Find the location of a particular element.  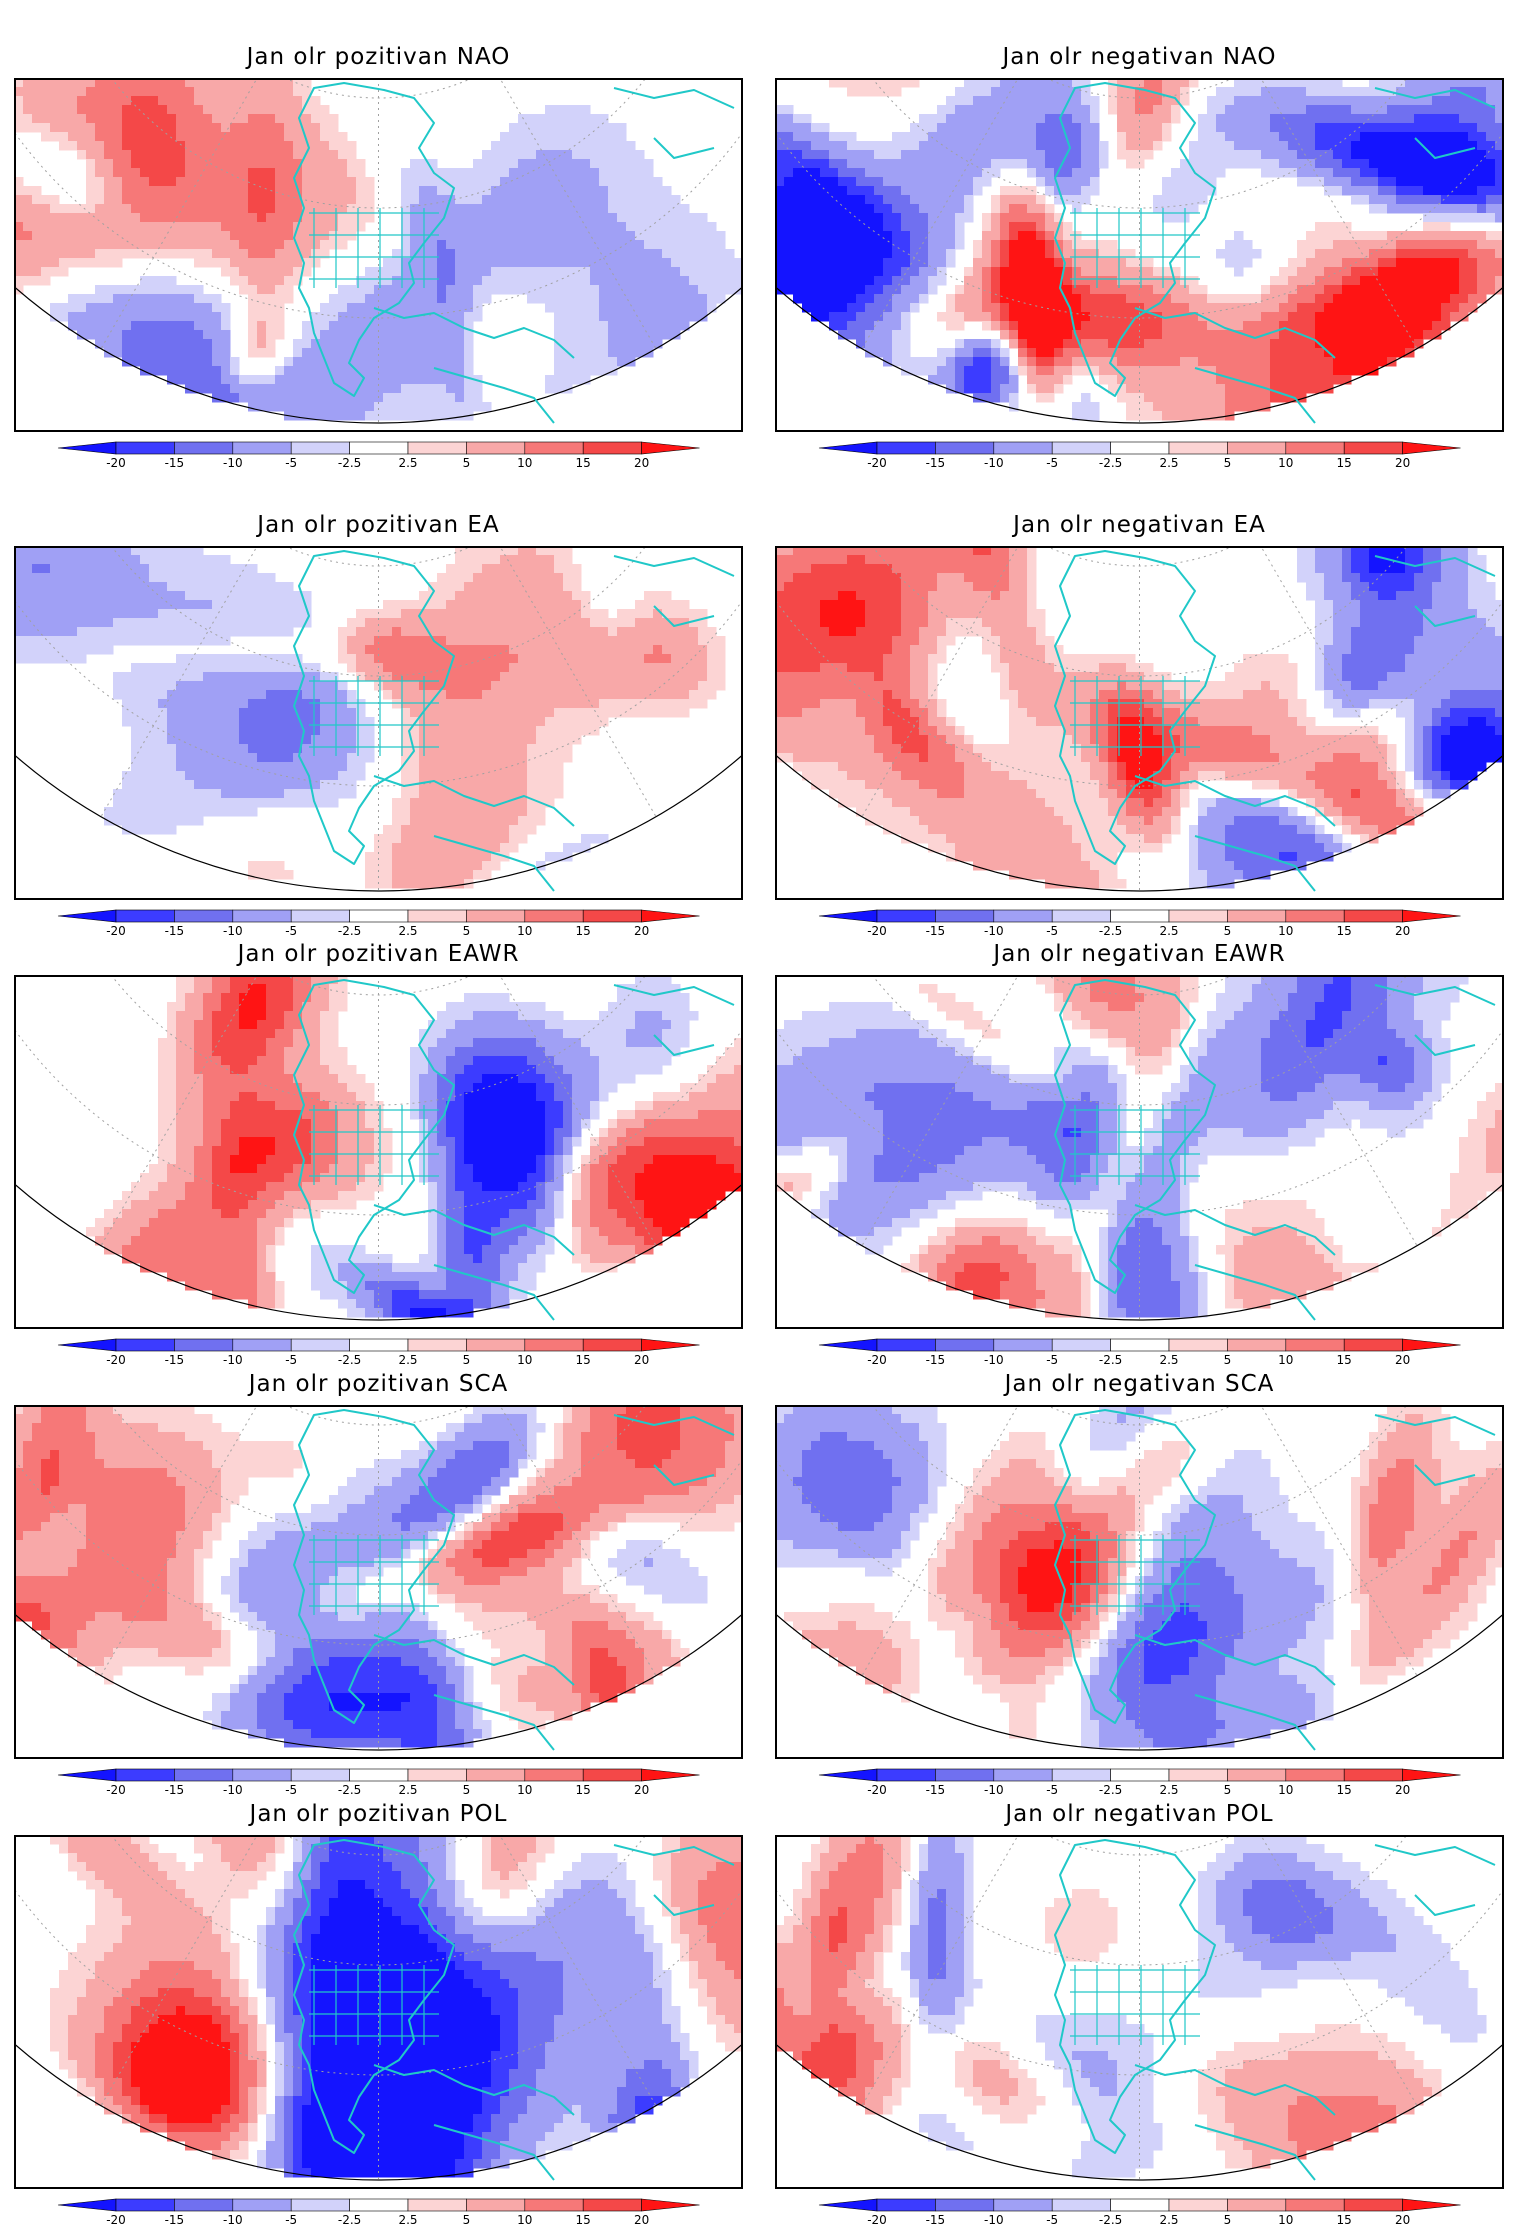

panel-title: Jan olr pozitivan NAO is located at coordinates (378, 57).